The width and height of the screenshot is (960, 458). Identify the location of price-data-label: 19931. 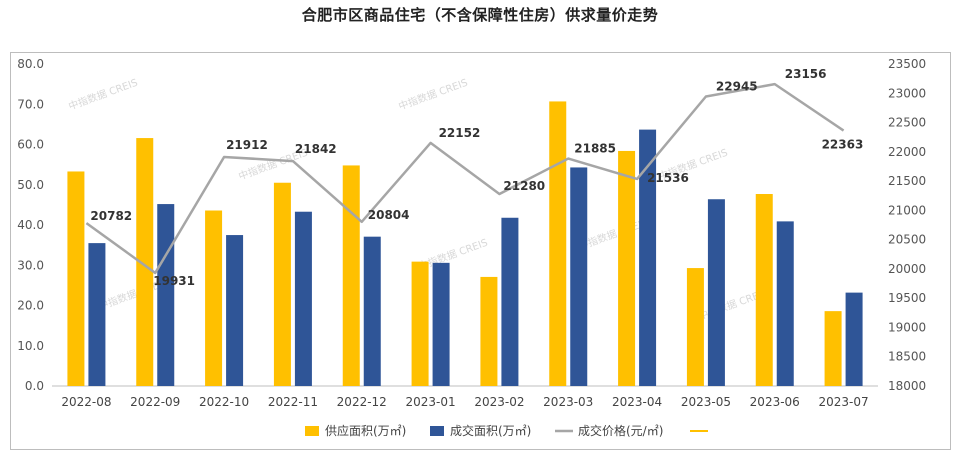
(174, 281).